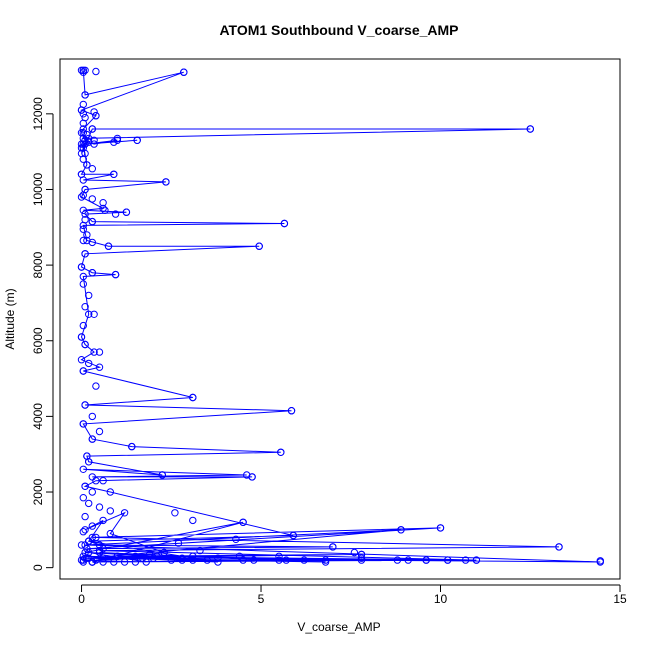 Image resolution: width=650 pixels, height=650 pixels. I want to click on x-axis-label: V_coarse_AMP, so click(338, 627).